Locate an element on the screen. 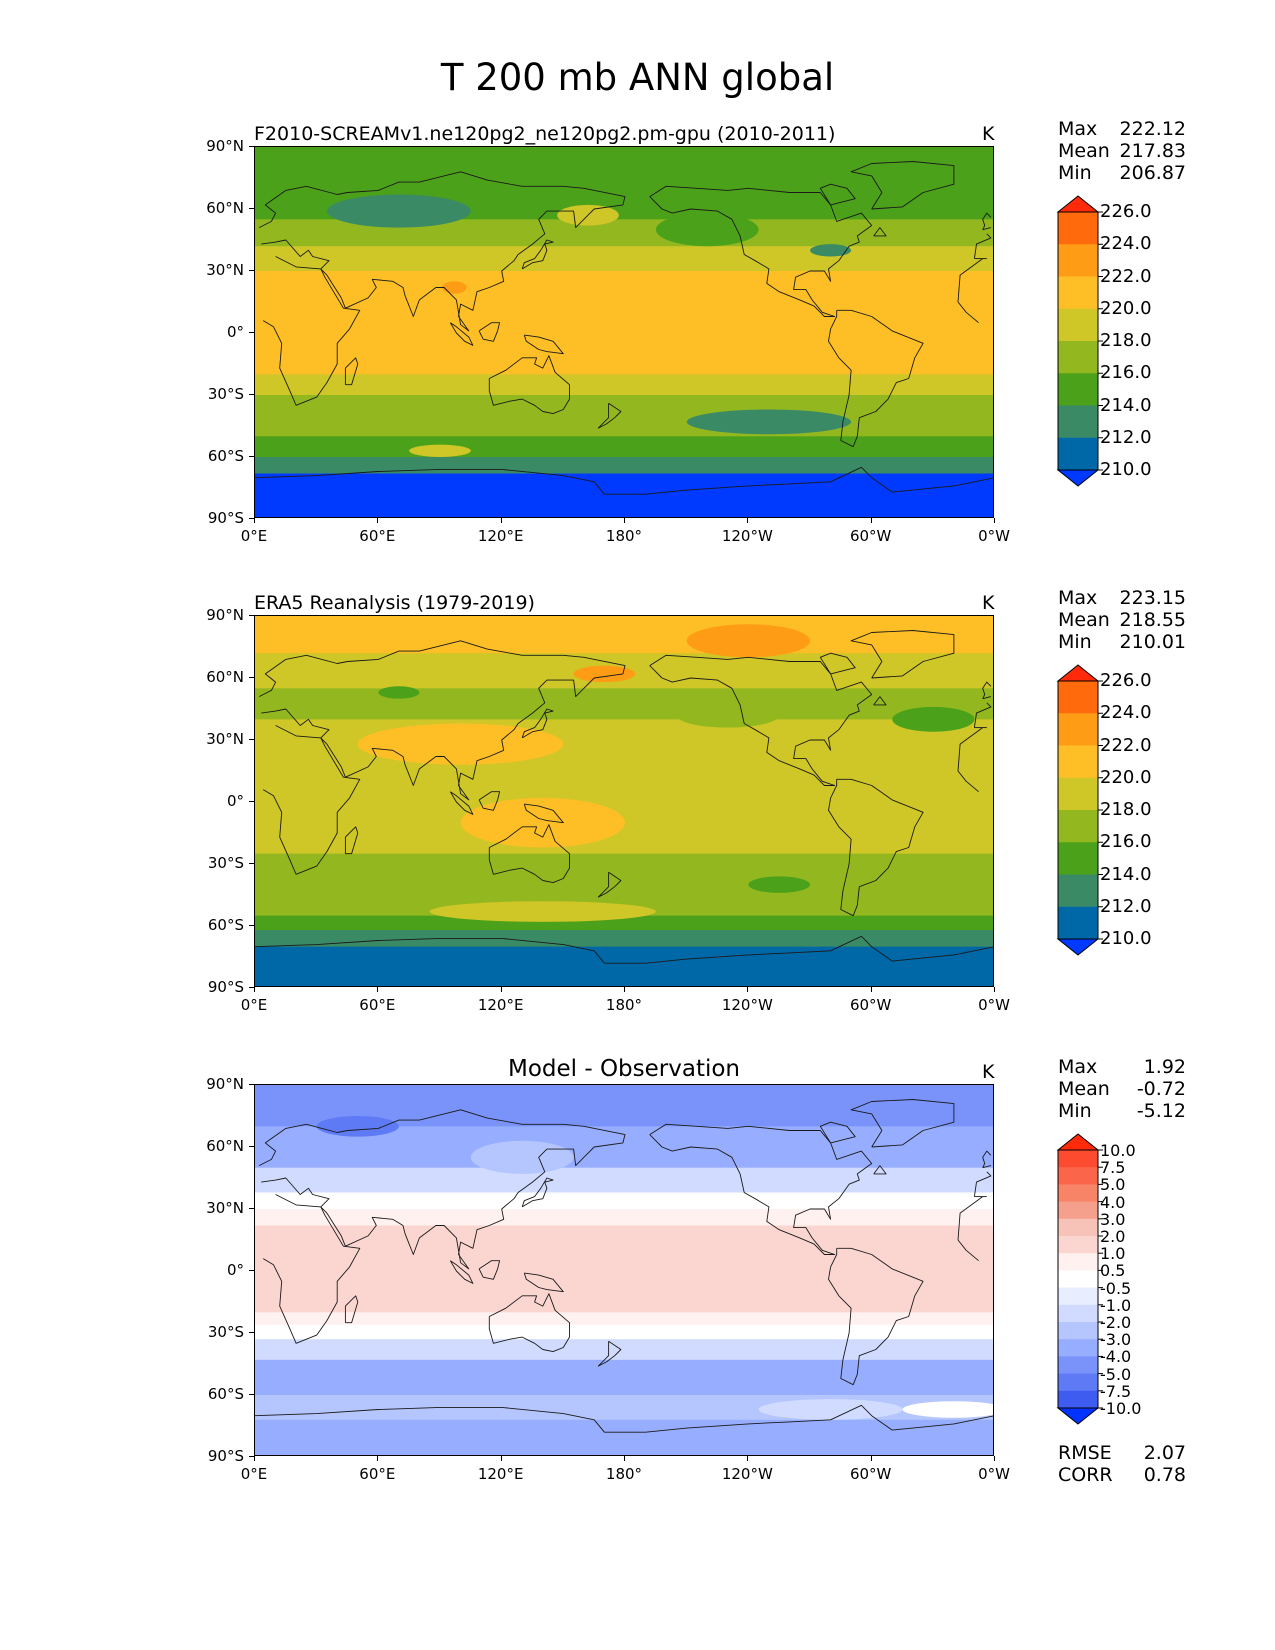 The image size is (1275, 1650). colorbar-label: 226.0 is located at coordinates (1126, 211).